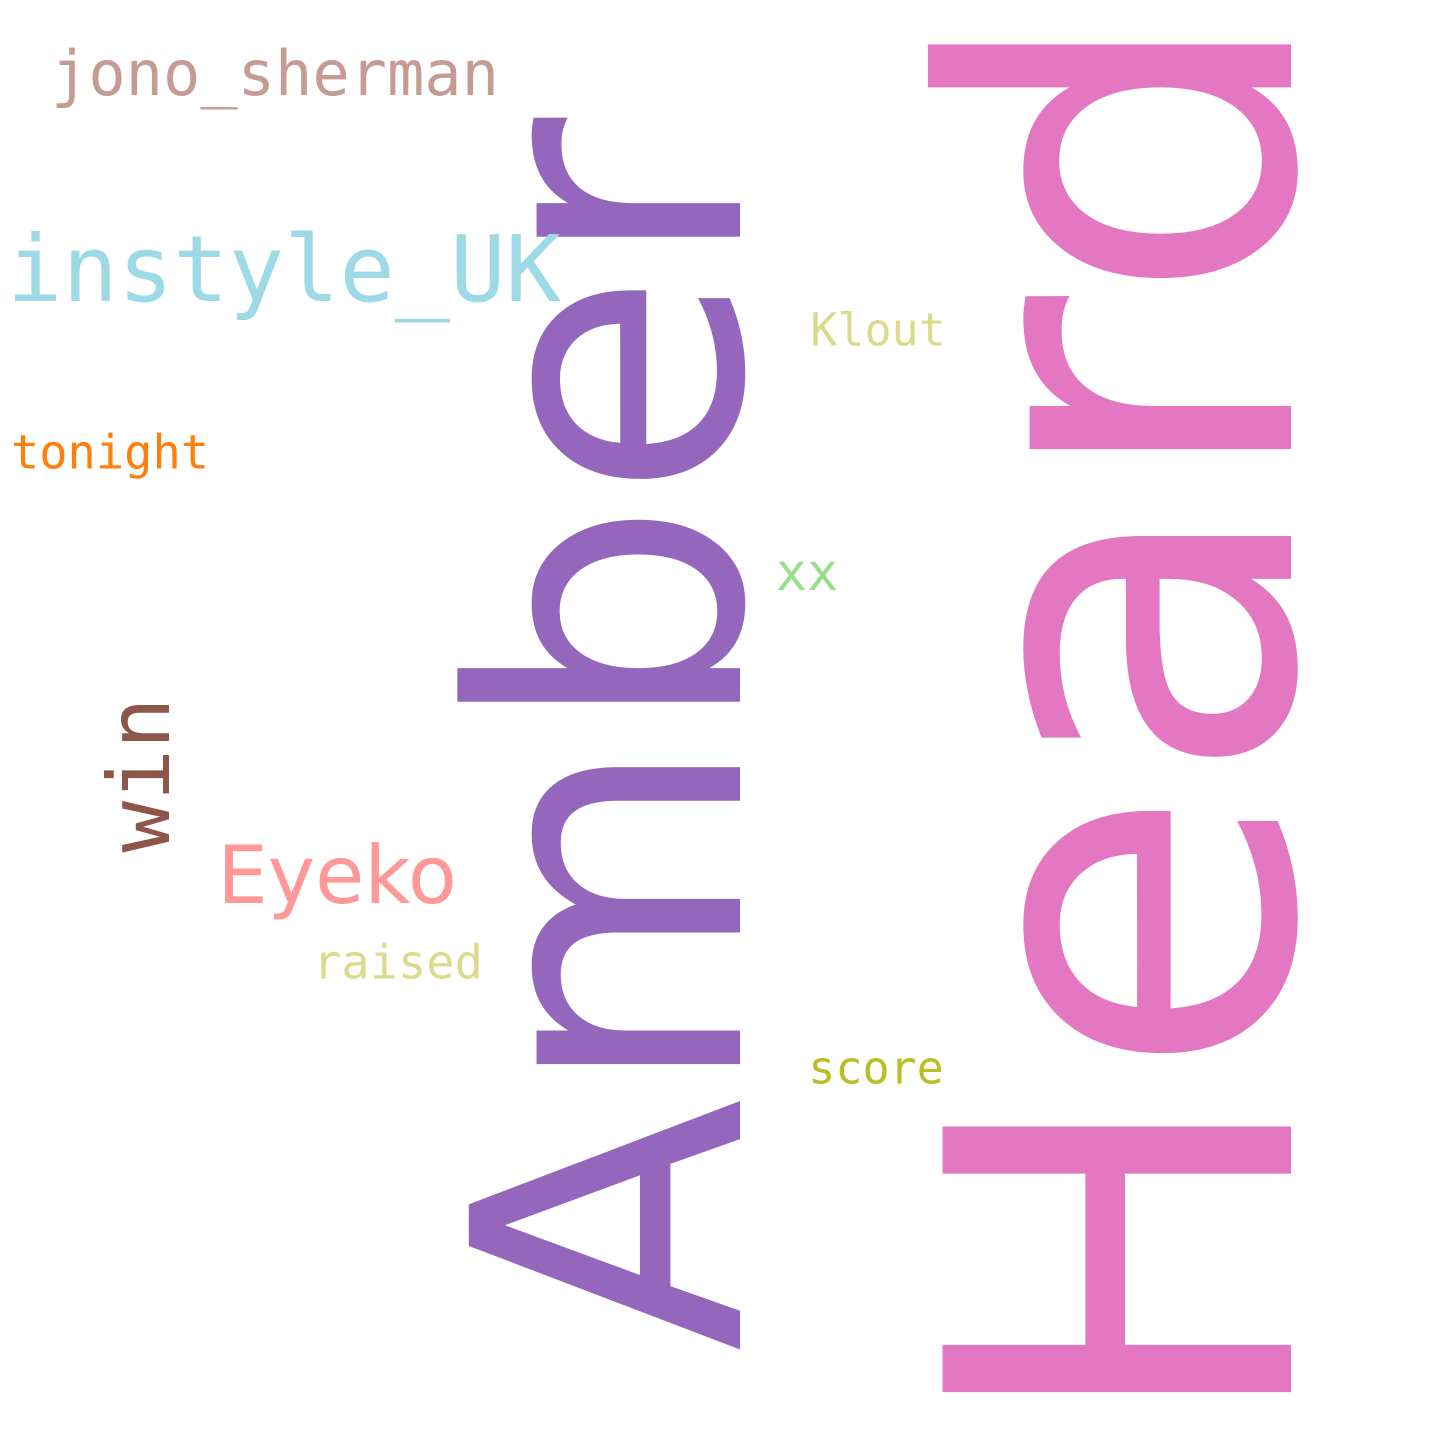  What do you see at coordinates (807, 573) in the screenshot?
I see `word-xx: xx` at bounding box center [807, 573].